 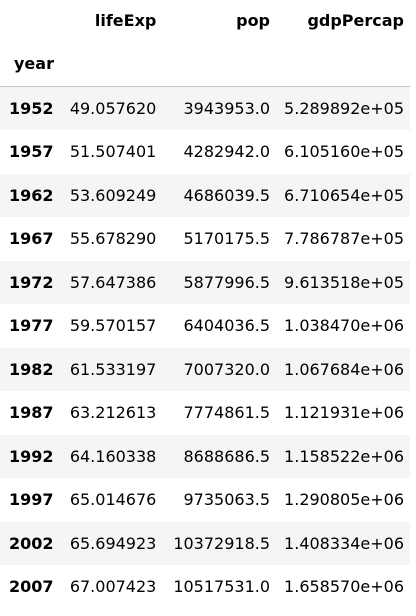 What do you see at coordinates (113, 239) in the screenshot?
I see `cell-lifeexp: 55.678290` at bounding box center [113, 239].